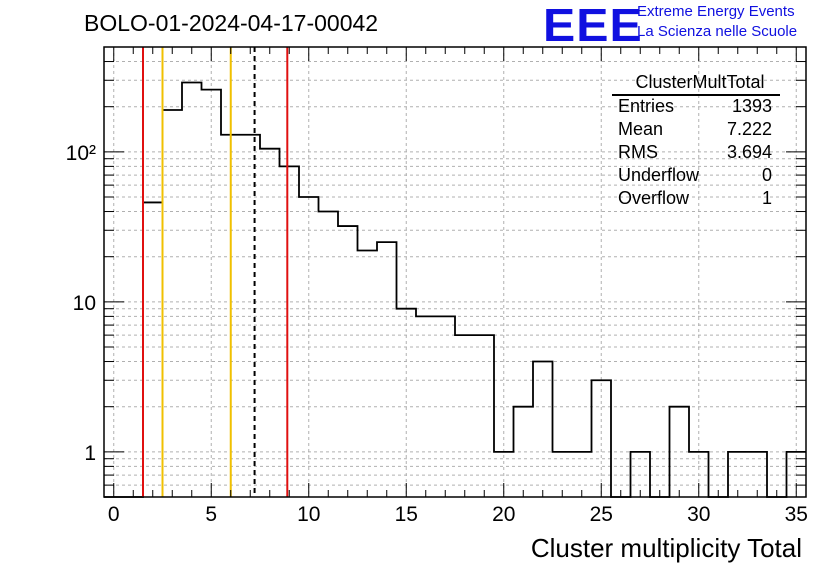 The width and height of the screenshot is (836, 572). Describe the element at coordinates (766, 175) in the screenshot. I see `stats-value: 0` at that location.